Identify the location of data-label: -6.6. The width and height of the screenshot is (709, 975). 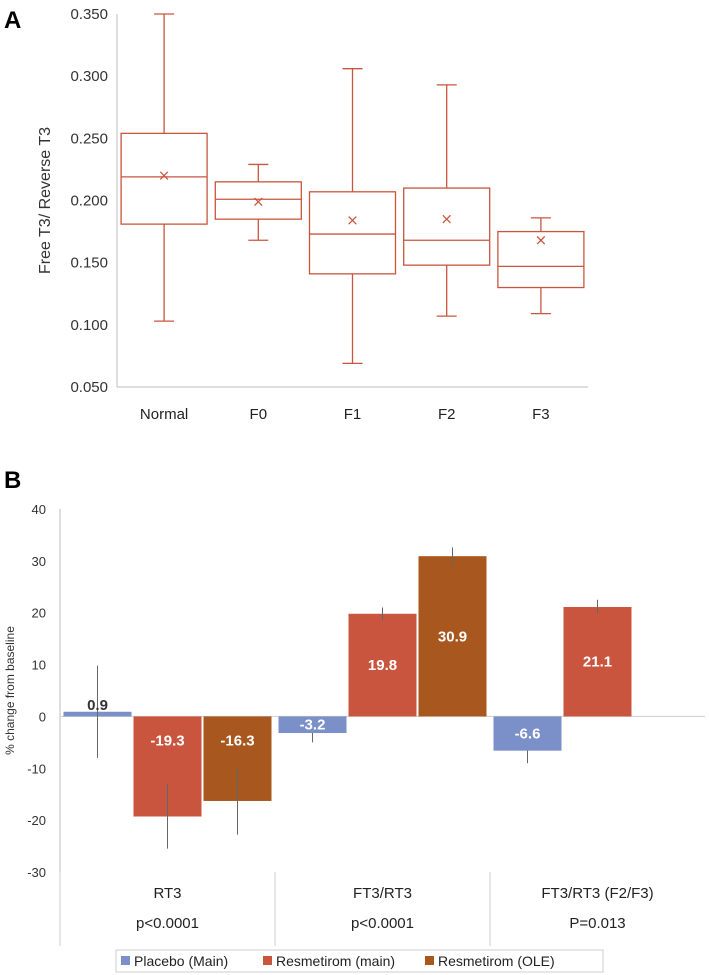
(528, 734).